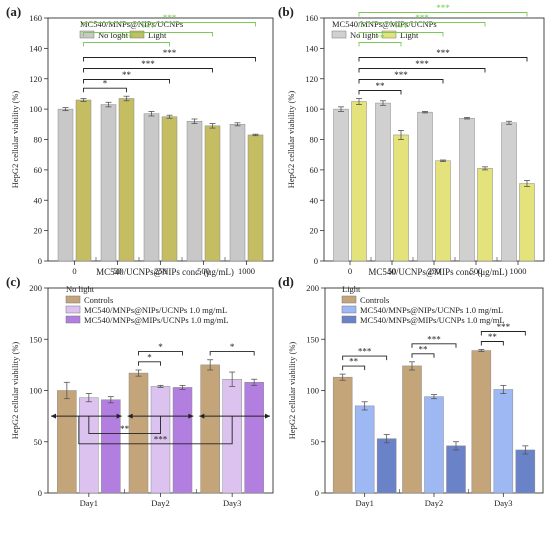 The image size is (550, 534). What do you see at coordinates (117, 271) in the screenshot?
I see `x-tick-label: 50` at bounding box center [117, 271].